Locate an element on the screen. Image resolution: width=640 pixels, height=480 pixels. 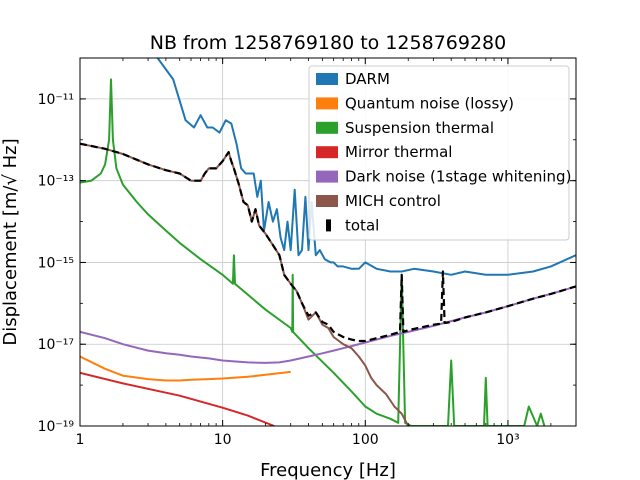
y-tick-label: 10⁻¹⁹ is located at coordinates (56, 427).